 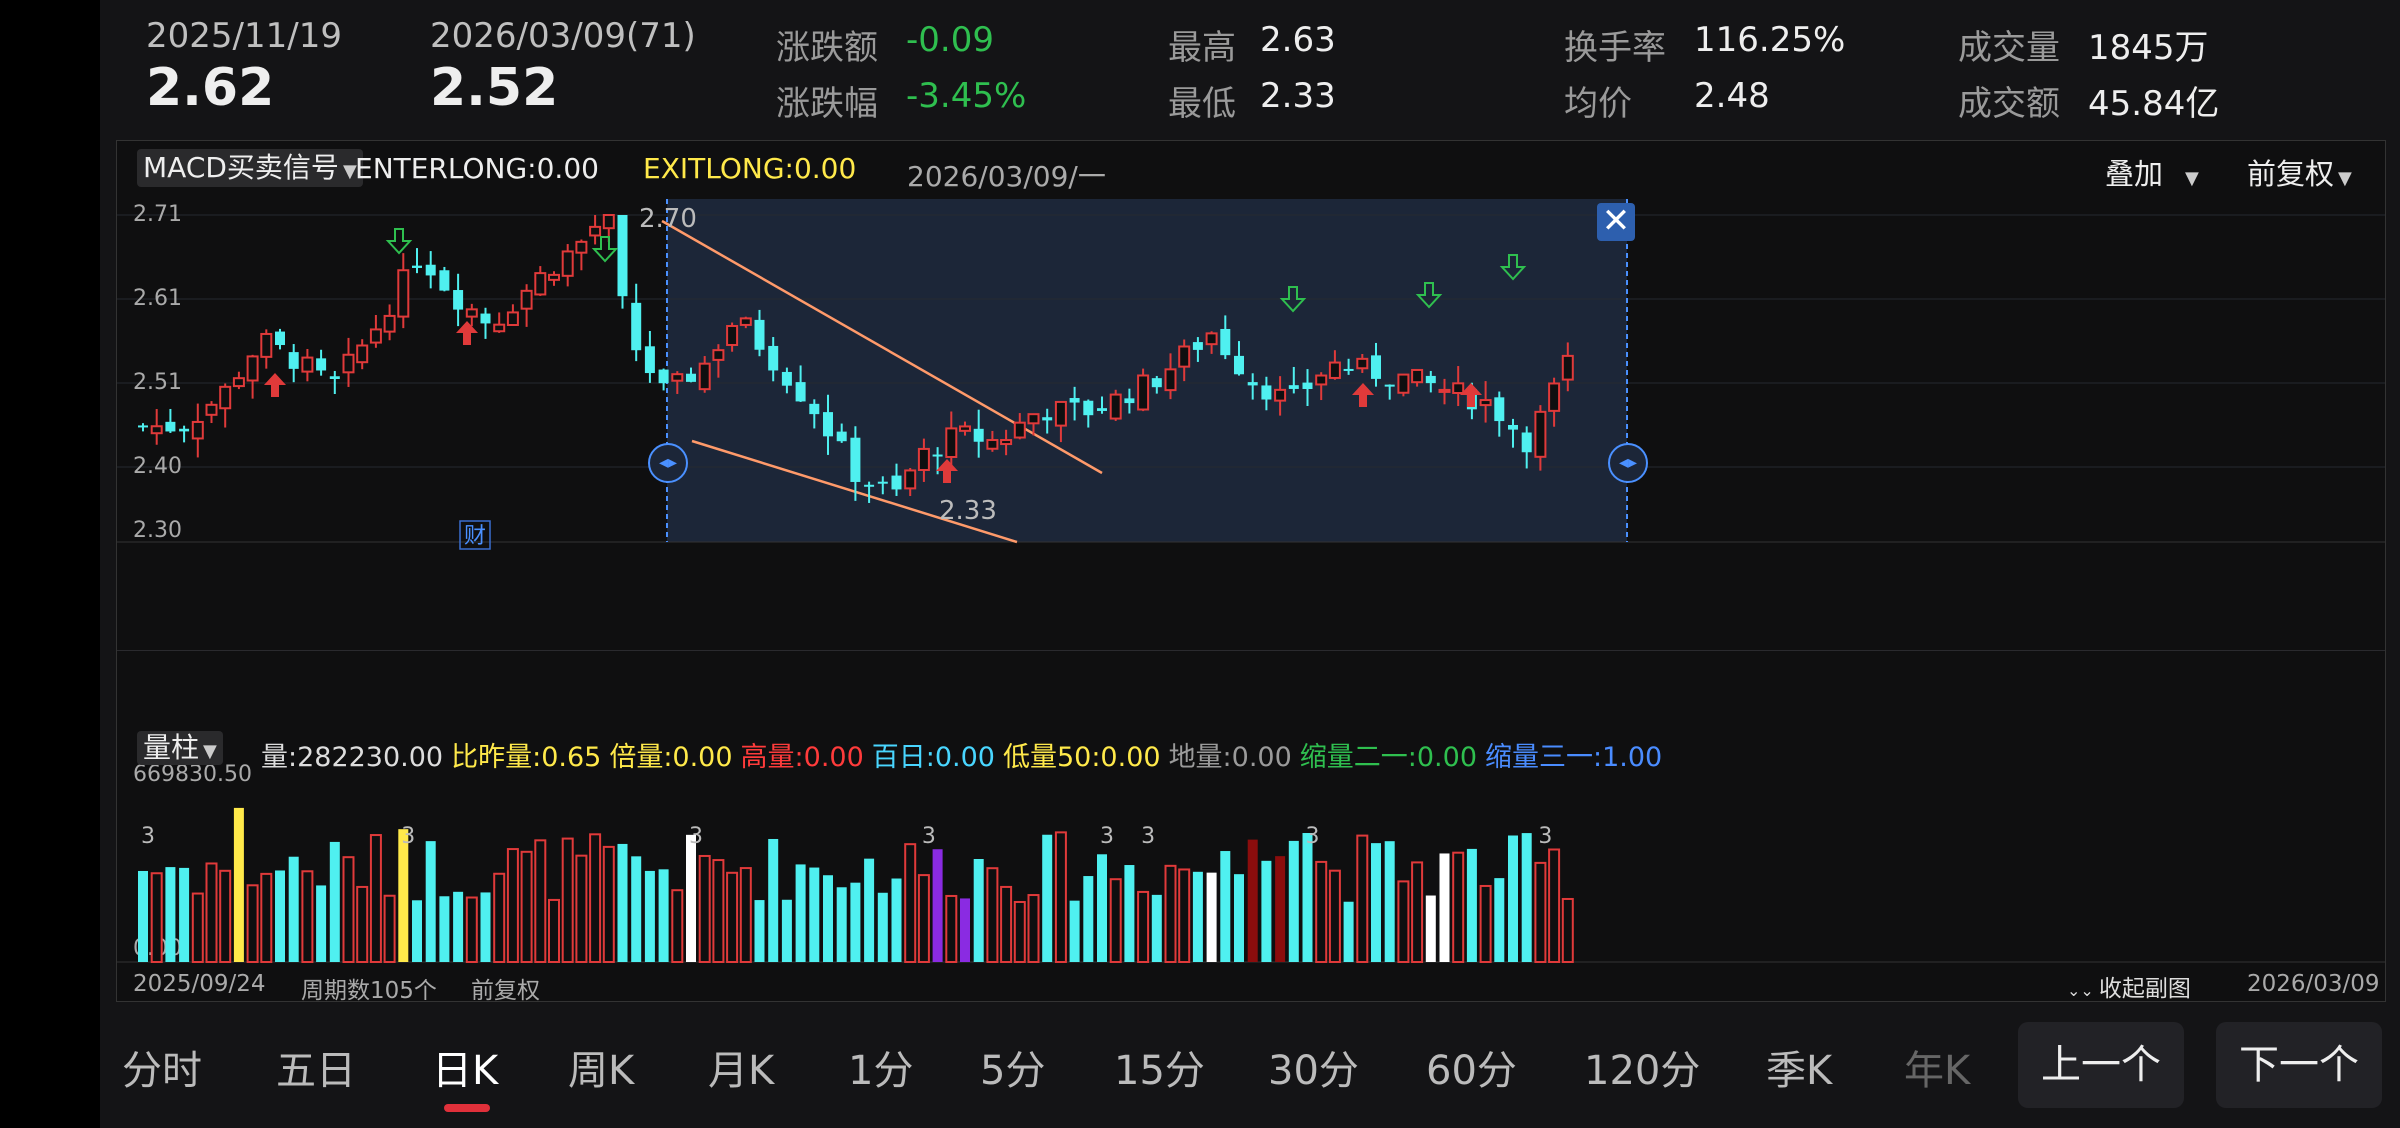 What do you see at coordinates (180, 748) in the screenshot?
I see `volume-indicator-selector: 量柱 ▼` at bounding box center [180, 748].